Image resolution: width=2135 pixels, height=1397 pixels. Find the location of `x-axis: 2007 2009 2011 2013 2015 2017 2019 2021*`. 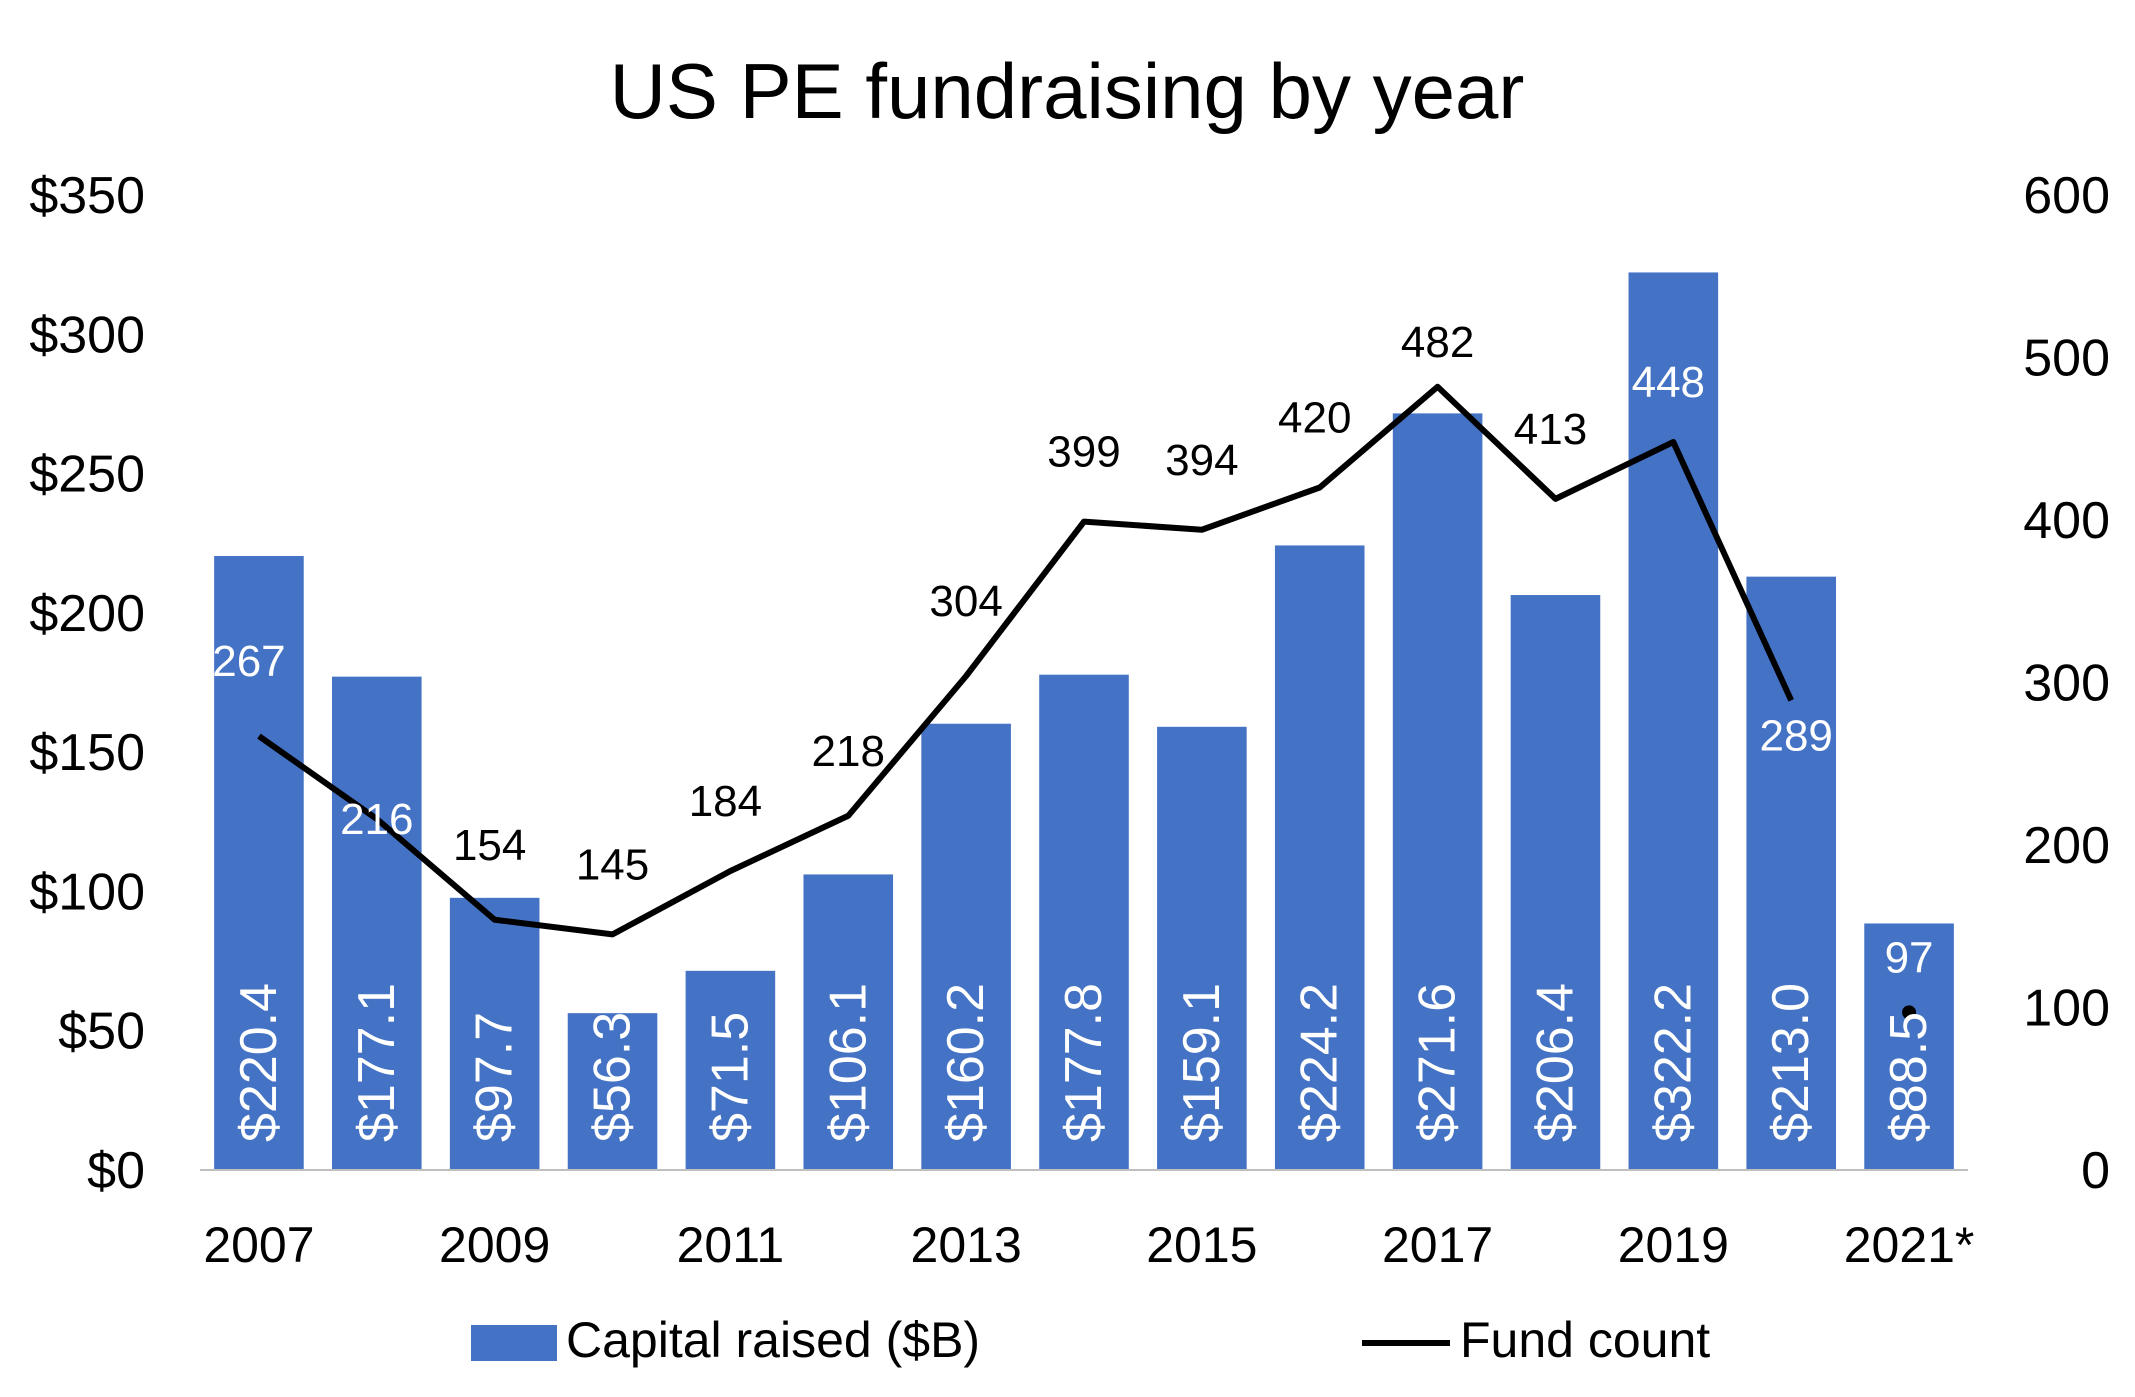

x-axis: 2007 2009 2011 2013 2015 2017 2019 2021* is located at coordinates (1088, 1245).